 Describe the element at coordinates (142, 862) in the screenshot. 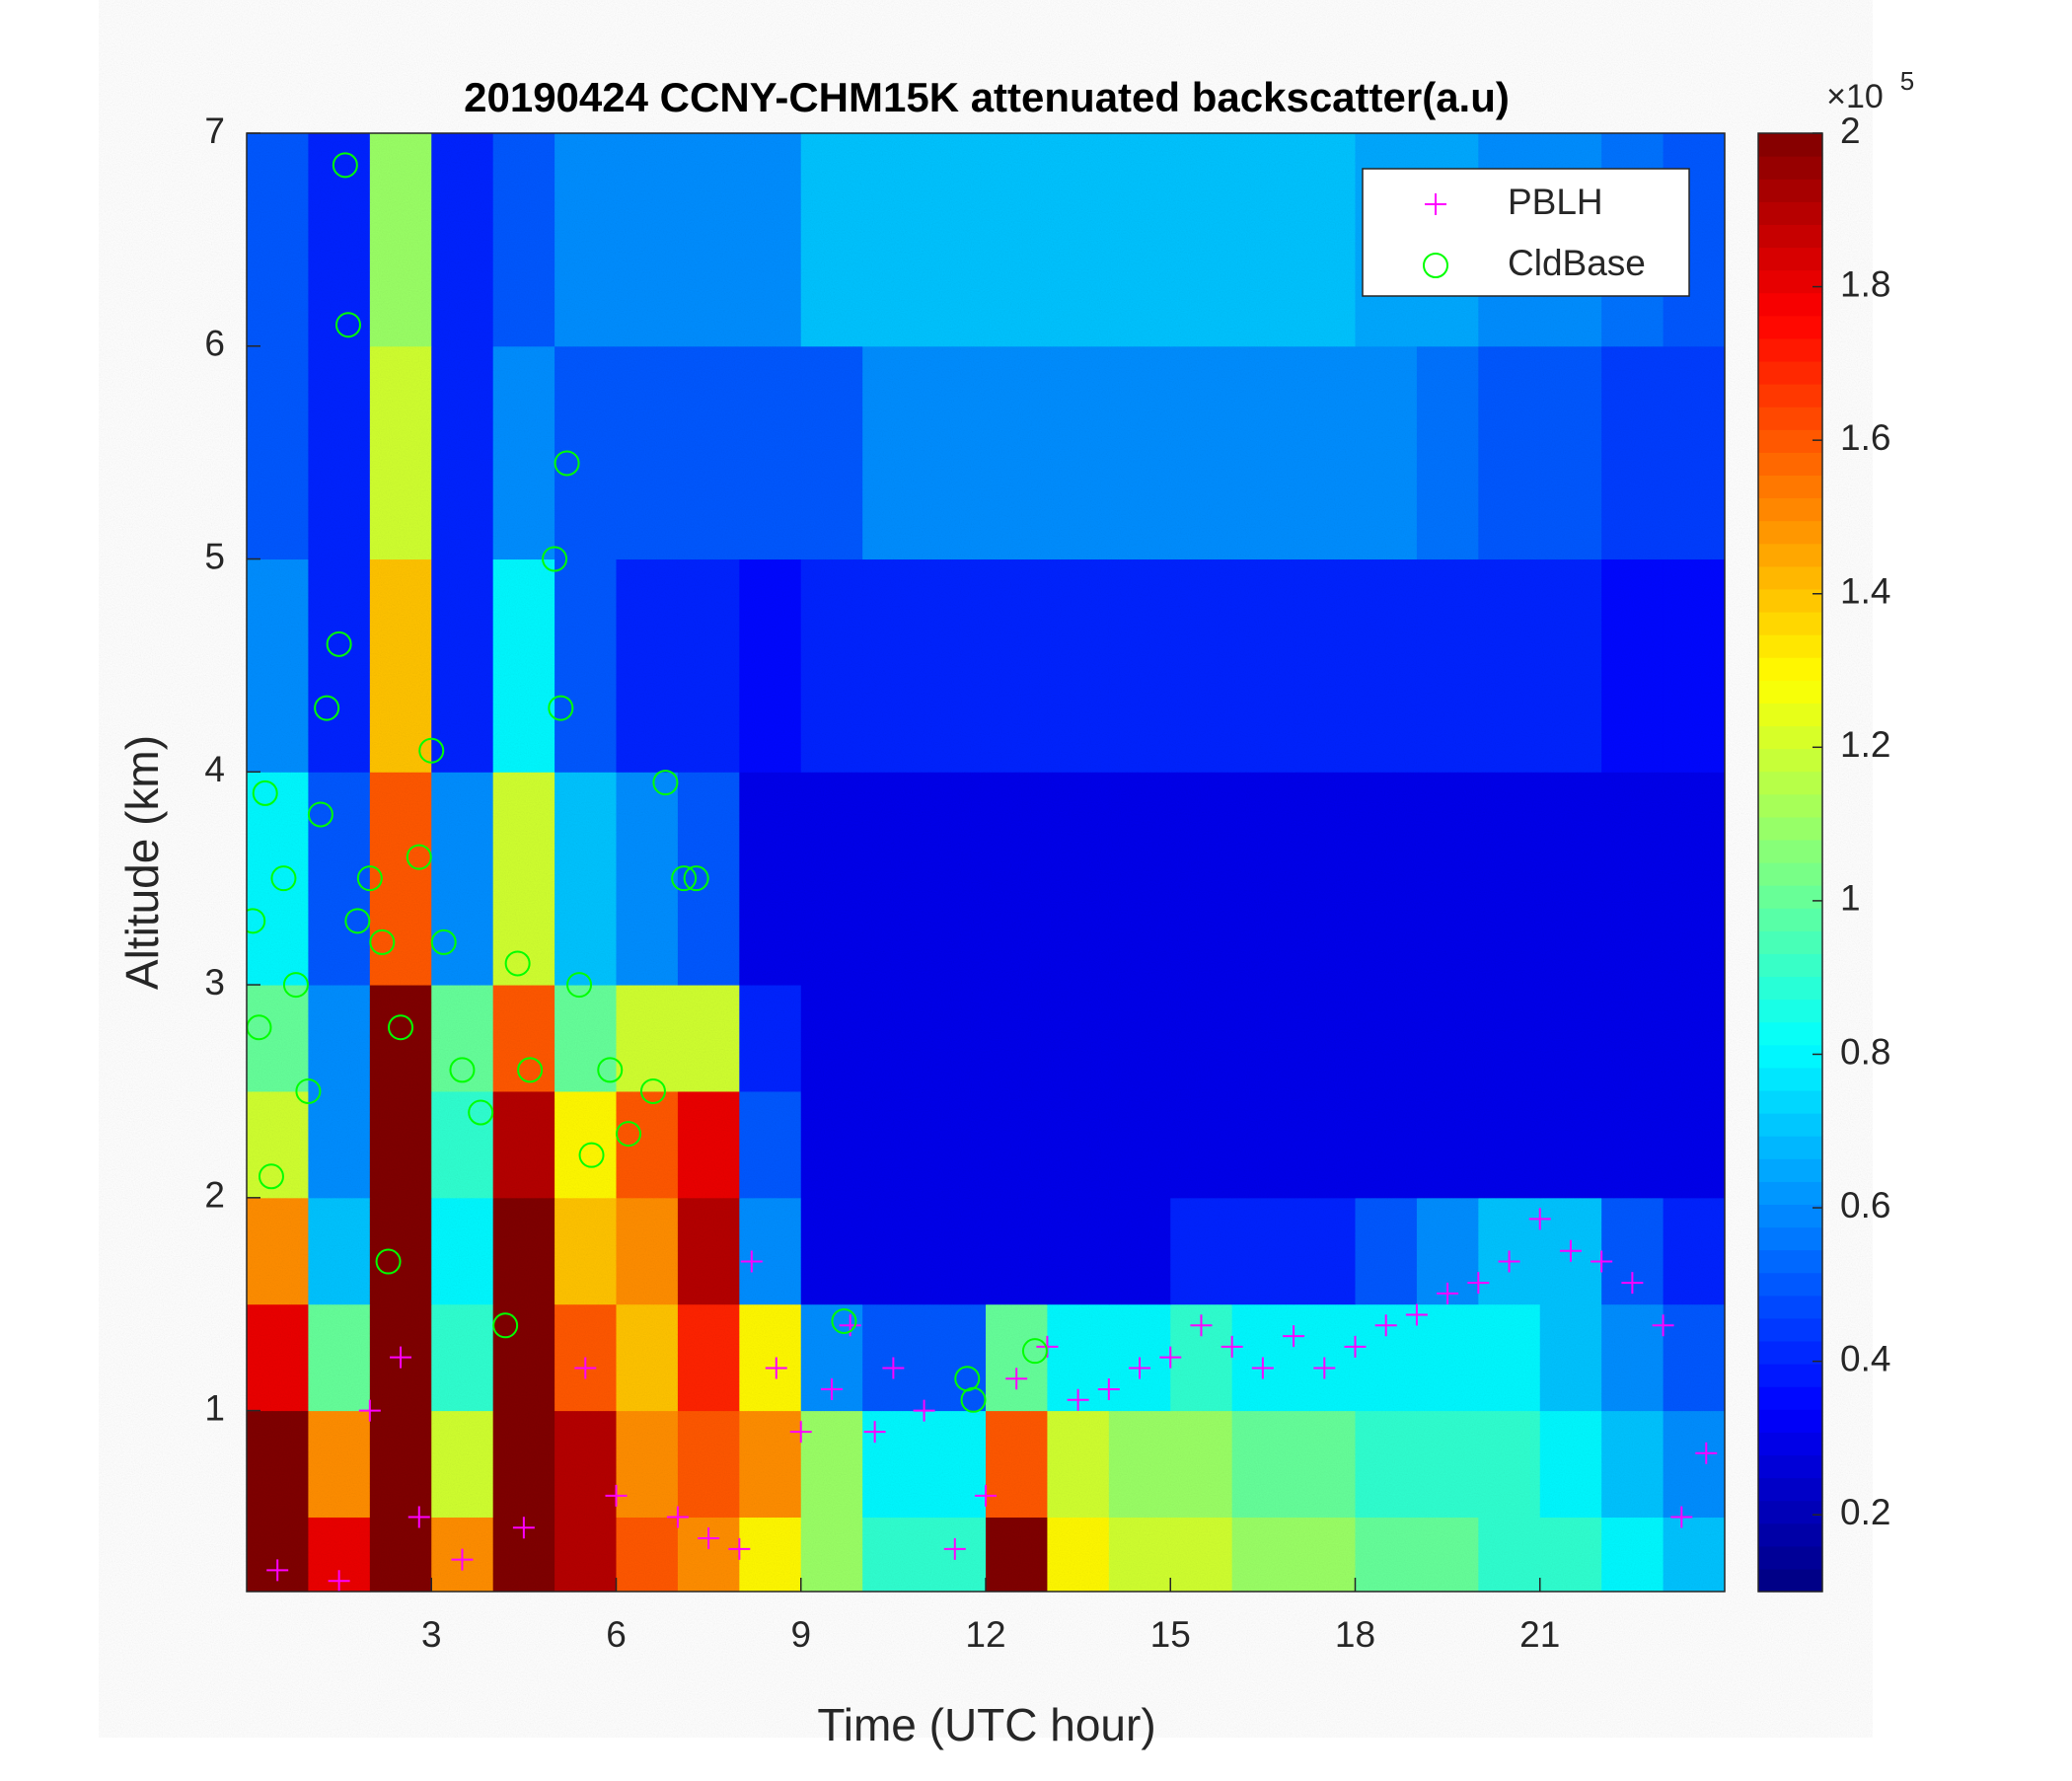

I see `y-axis-label: Altitude (km)` at that location.